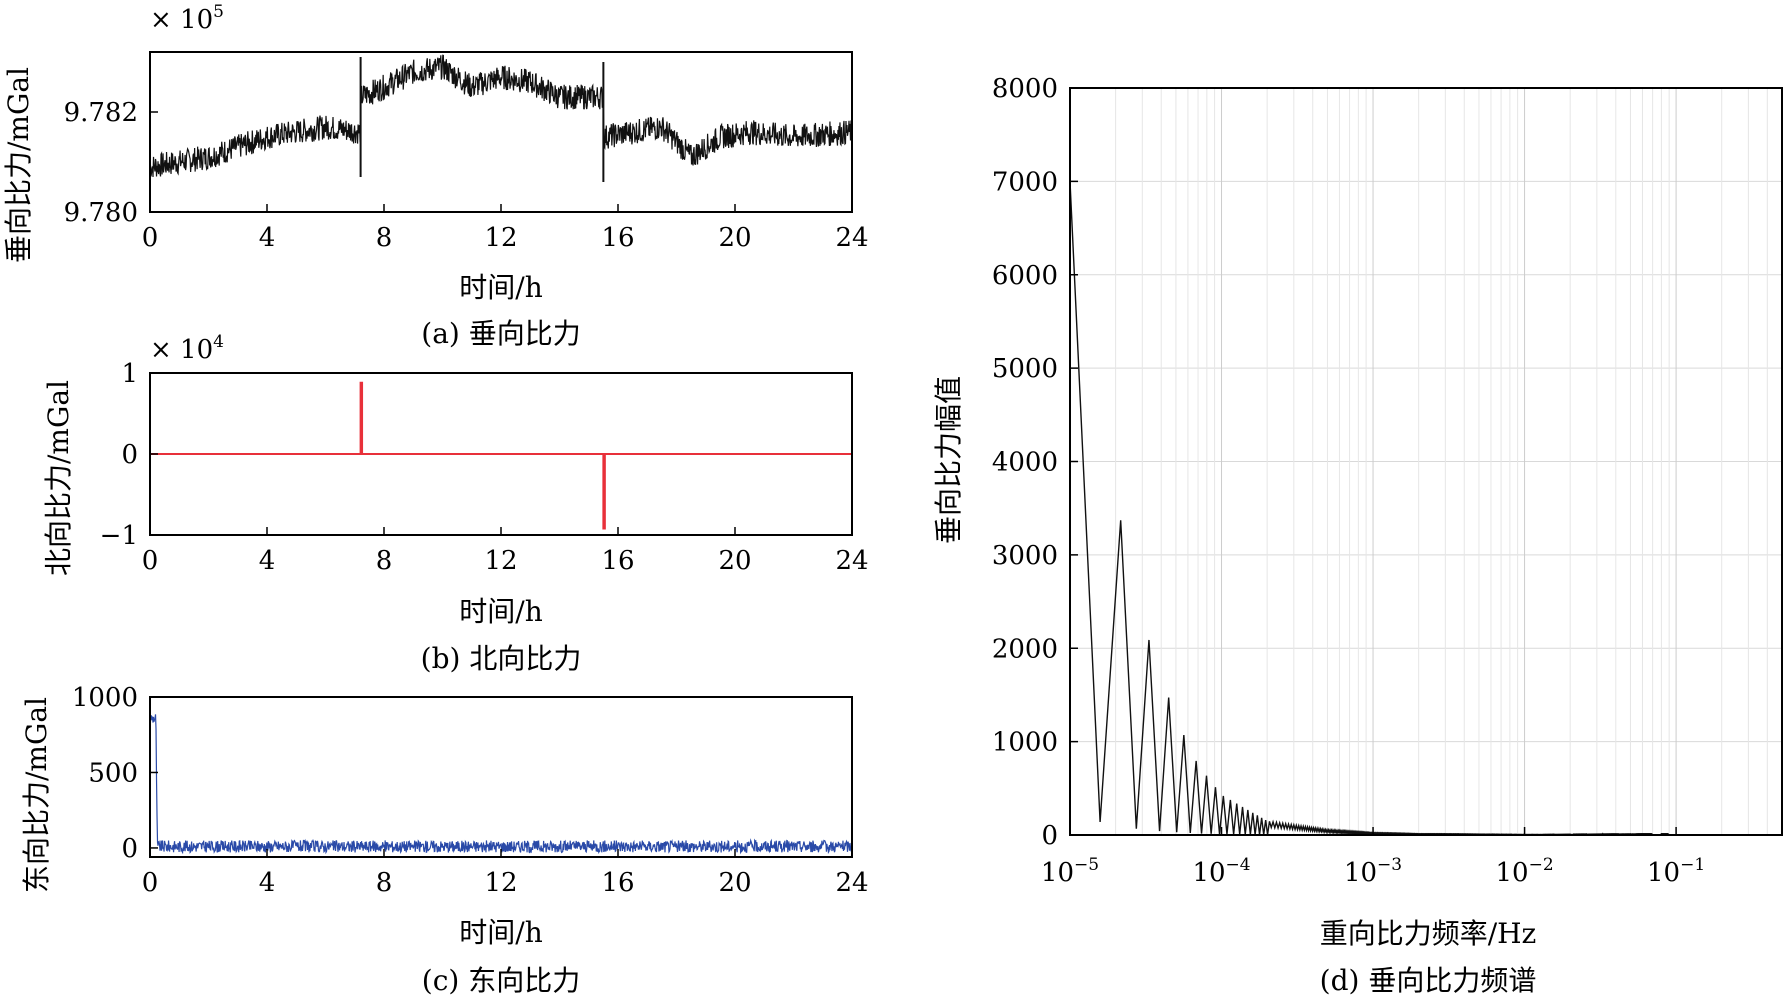  Describe the element at coordinates (1025, 89) in the screenshot. I see `panel-d-ytick-label: 8000` at that location.